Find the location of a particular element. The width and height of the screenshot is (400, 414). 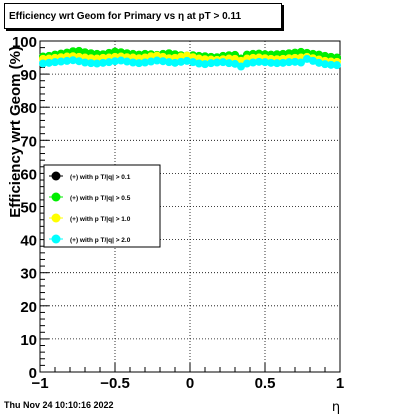

y-tick-label: 20 is located at coordinates (28, 307).